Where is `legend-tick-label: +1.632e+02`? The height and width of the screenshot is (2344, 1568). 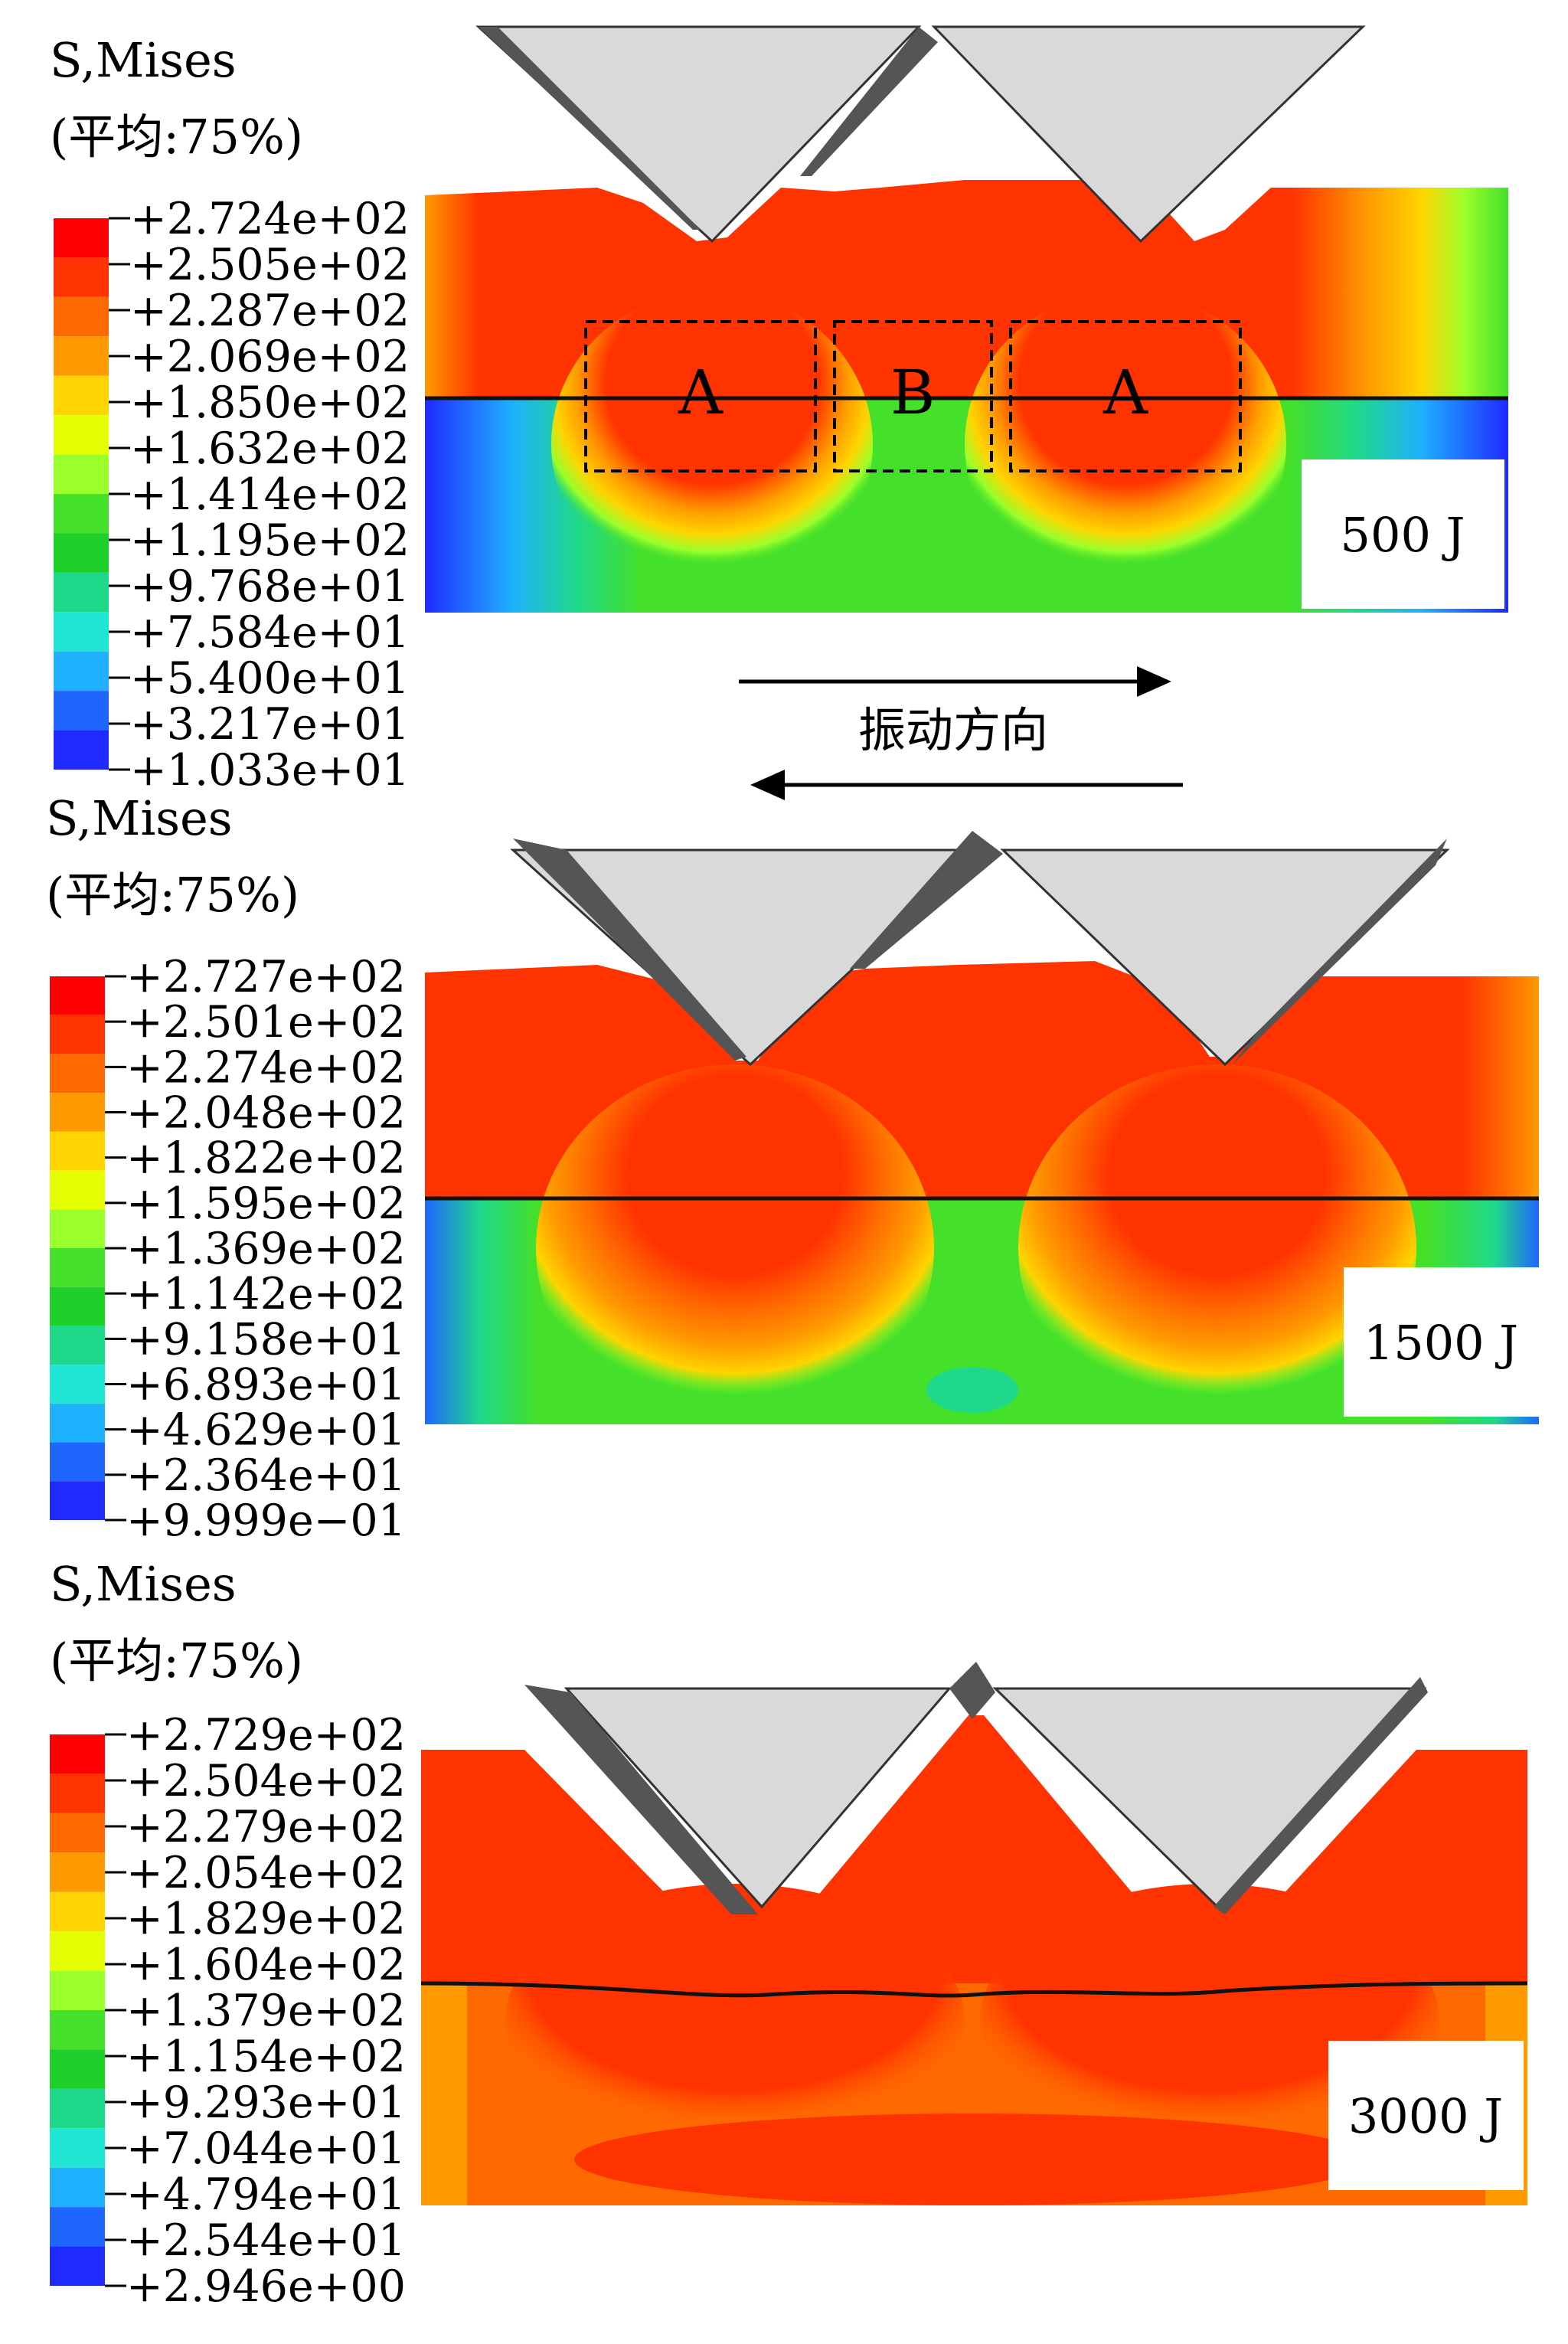
legend-tick-label: +1.632e+02 is located at coordinates (270, 448).